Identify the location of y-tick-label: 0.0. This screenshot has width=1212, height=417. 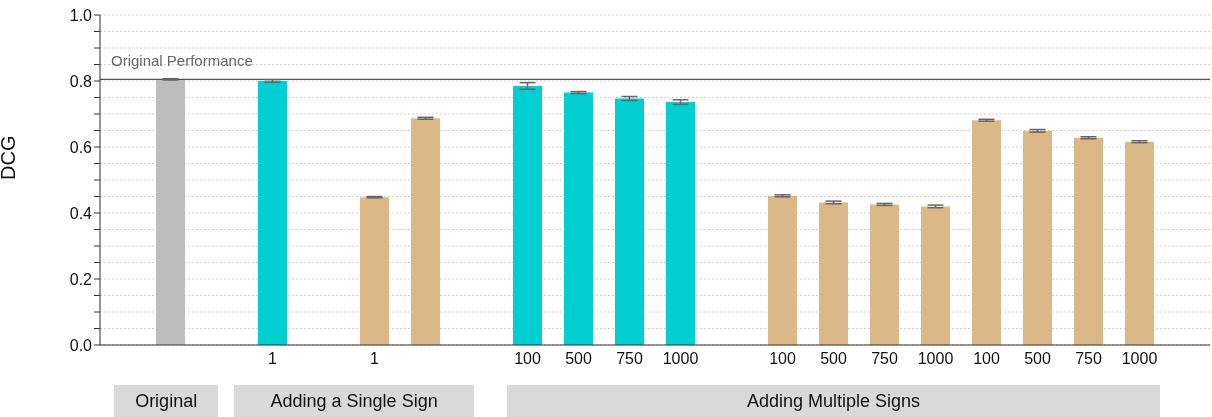
(81, 345).